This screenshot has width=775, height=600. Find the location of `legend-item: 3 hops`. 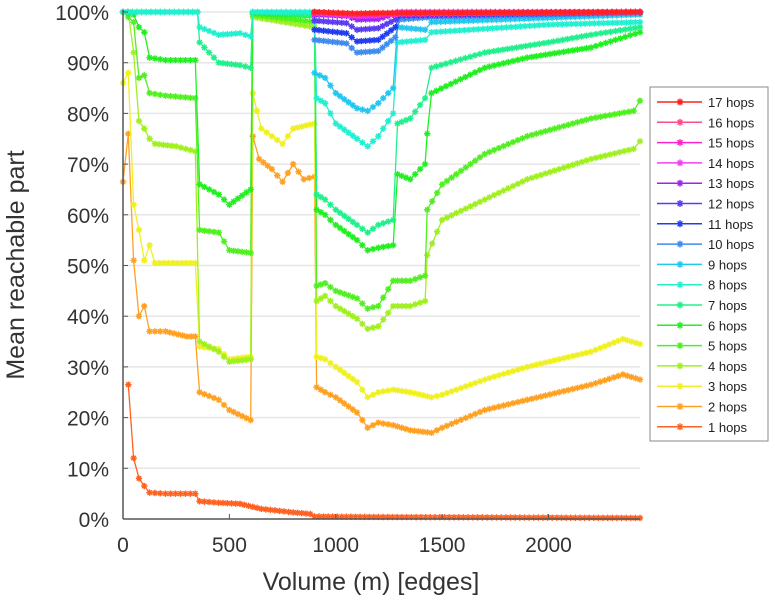

legend-item: 3 hops is located at coordinates (702, 386).